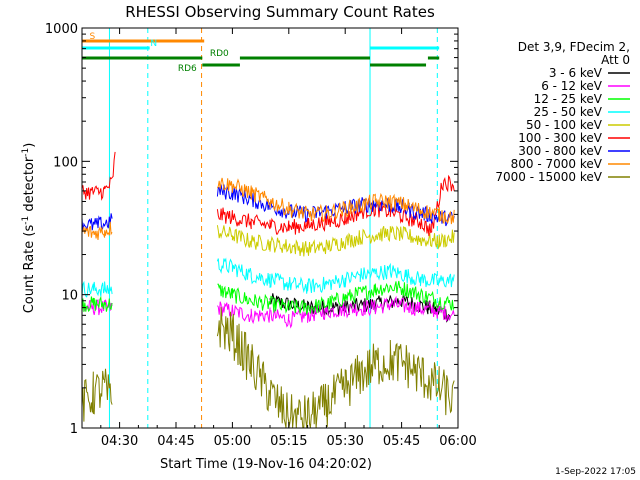 The image size is (640, 480). Describe the element at coordinates (568, 99) in the screenshot. I see `legend-label: 12 - 25 keV` at that location.